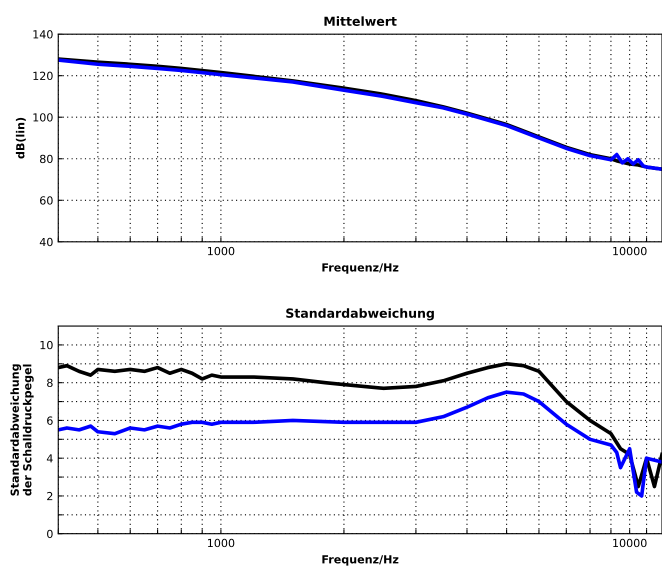 The image size is (662, 569). I want to click on y-tick-label: 60, so click(46, 200).